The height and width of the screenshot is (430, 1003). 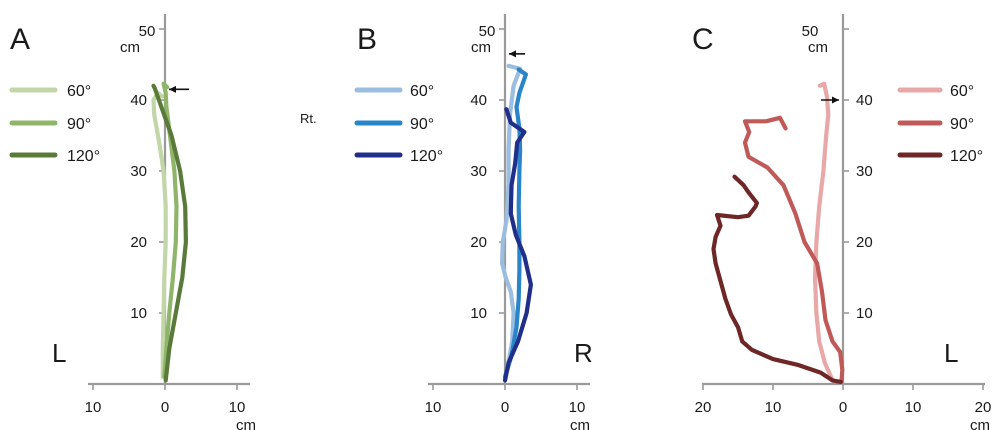 What do you see at coordinates (481, 47) in the screenshot?
I see `panel-b-y-unit: cm` at bounding box center [481, 47].